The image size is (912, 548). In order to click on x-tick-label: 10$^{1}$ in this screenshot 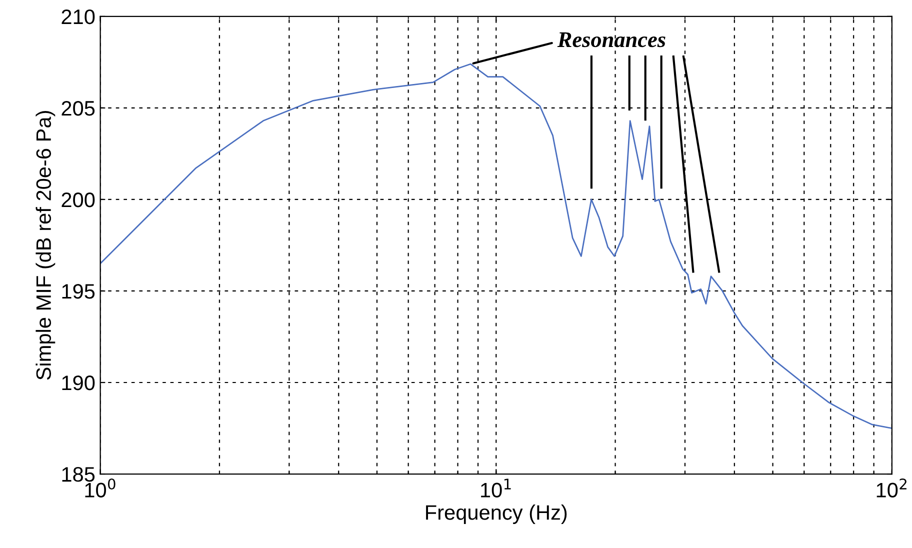, I will do `click(496, 488)`.